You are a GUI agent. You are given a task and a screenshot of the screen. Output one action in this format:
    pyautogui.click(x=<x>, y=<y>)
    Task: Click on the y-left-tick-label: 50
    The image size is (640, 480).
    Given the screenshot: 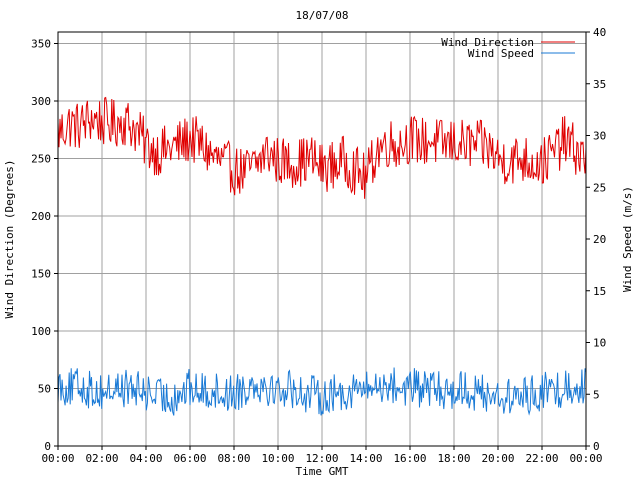 What is the action you would take?
    pyautogui.click(x=44, y=389)
    